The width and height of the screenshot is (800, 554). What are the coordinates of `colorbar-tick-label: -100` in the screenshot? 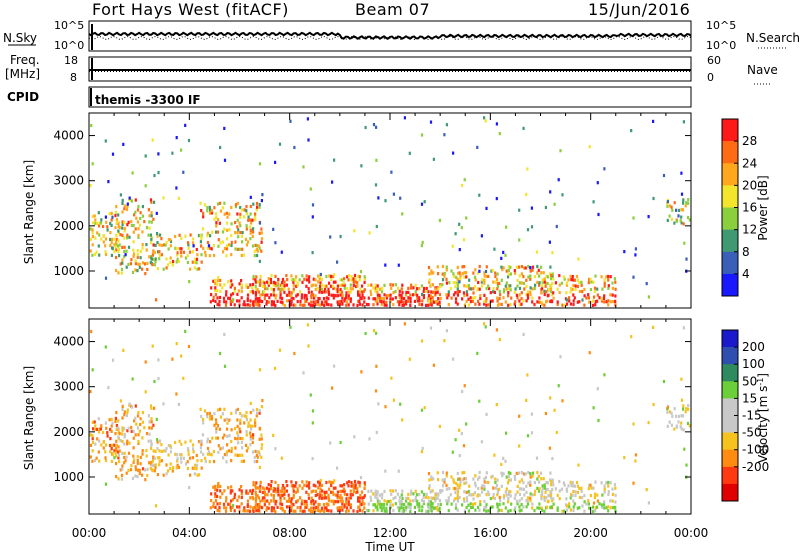 It's located at (755, 450).